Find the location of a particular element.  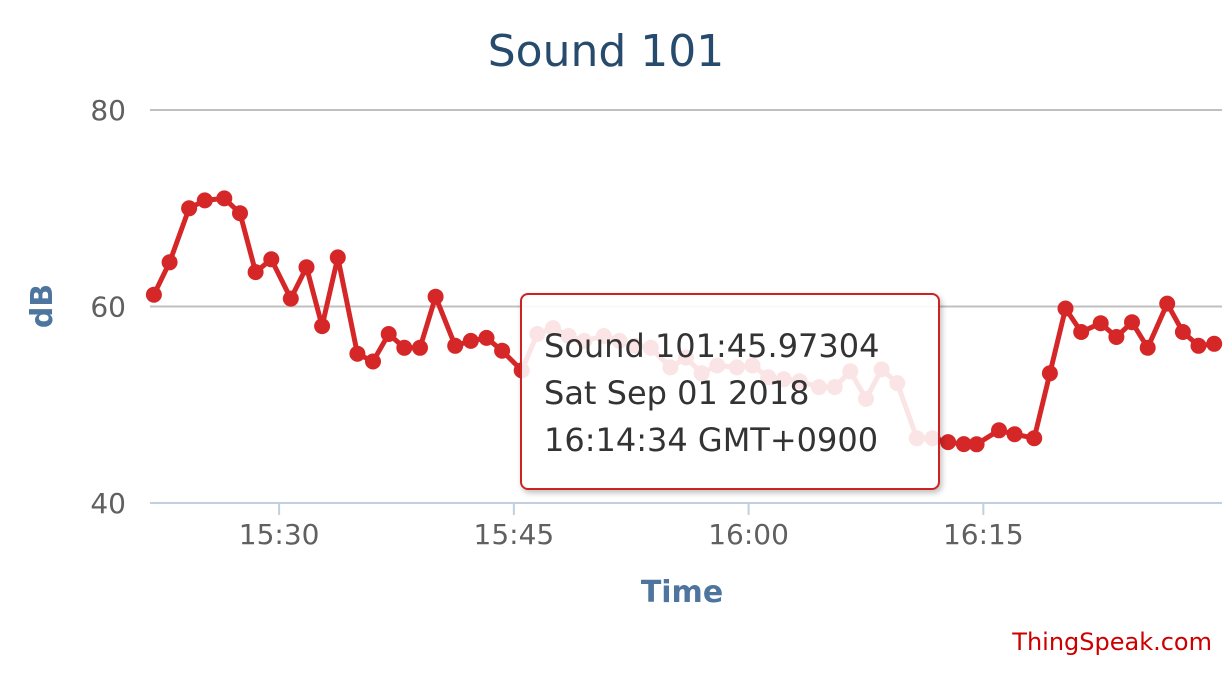

y-tick-label: 60 is located at coordinates (108, 307).